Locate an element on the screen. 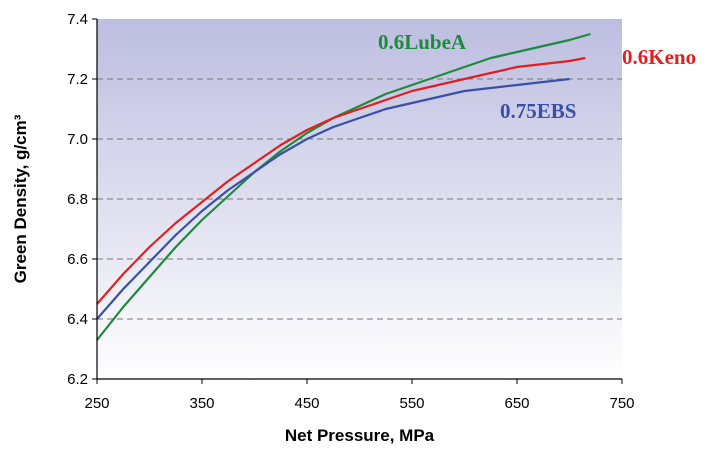 The image size is (723, 452). y-tick-label-0: 6.2 is located at coordinates (77, 379).